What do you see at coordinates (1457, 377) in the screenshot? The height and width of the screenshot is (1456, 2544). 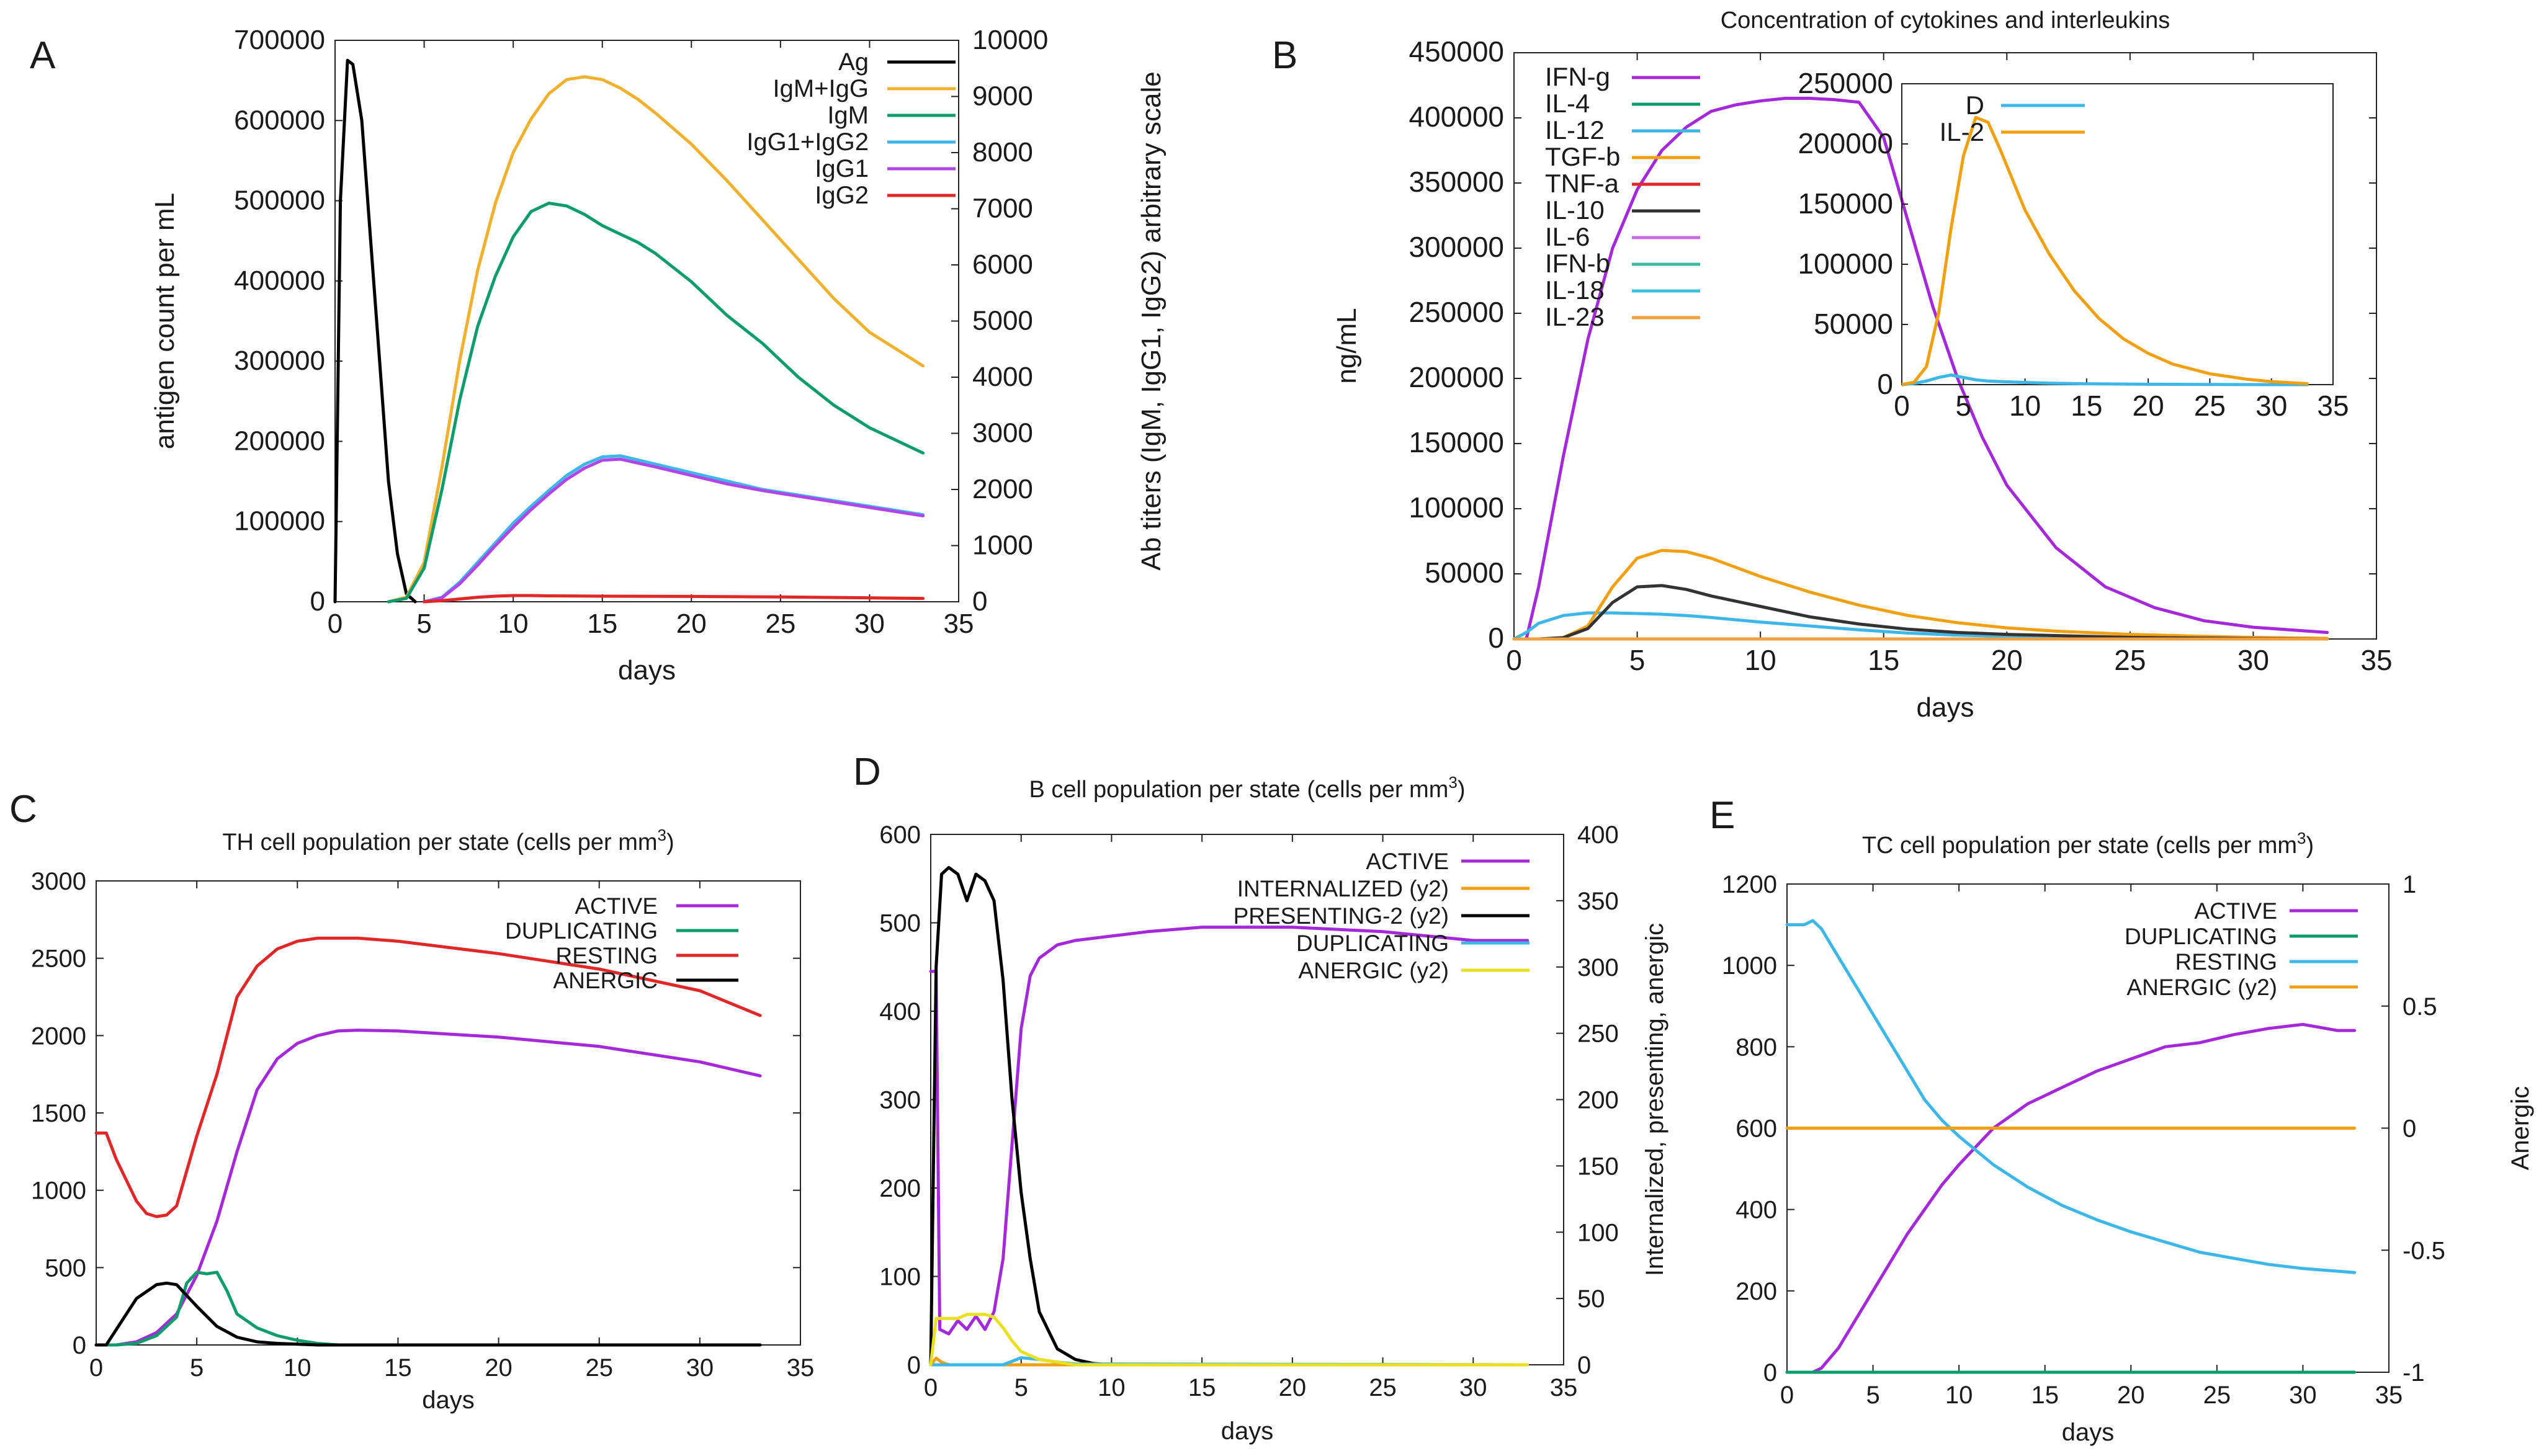 I see `y-tick-label: 200000` at bounding box center [1457, 377].